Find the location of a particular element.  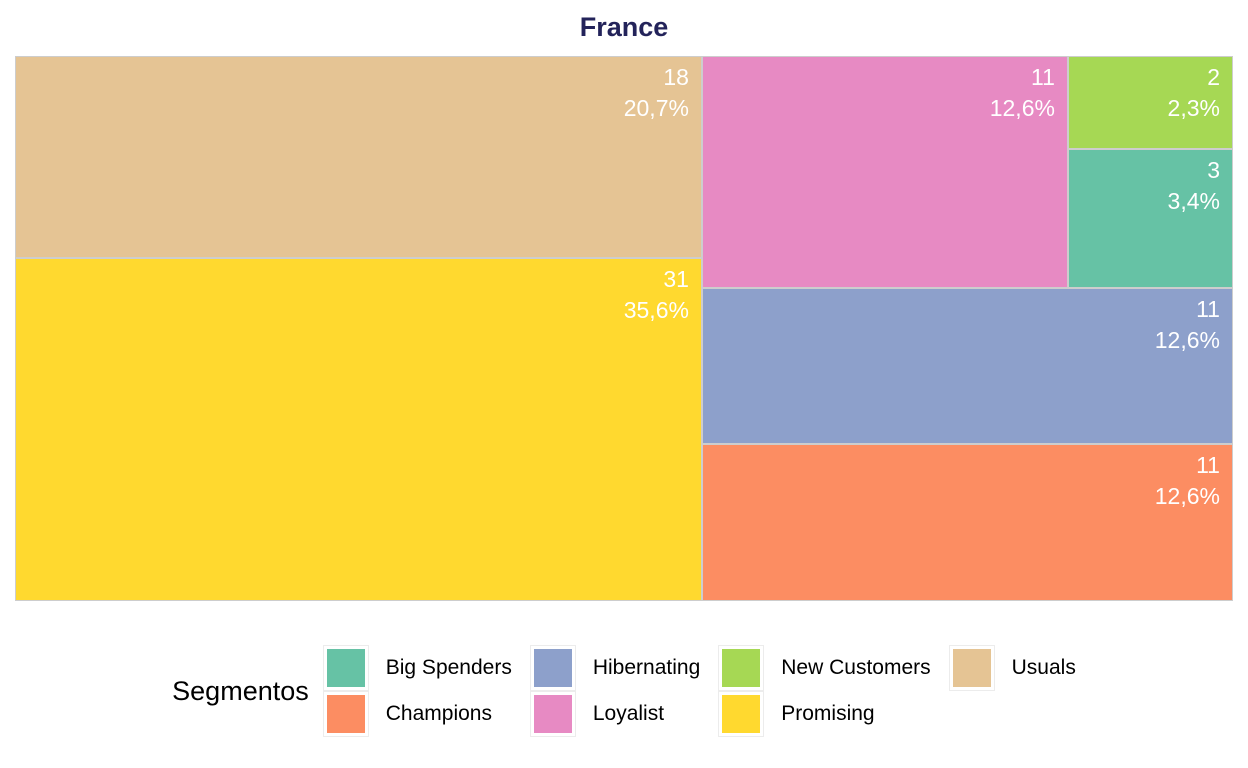

big-spenders-swatch-icon is located at coordinates (345, 668).